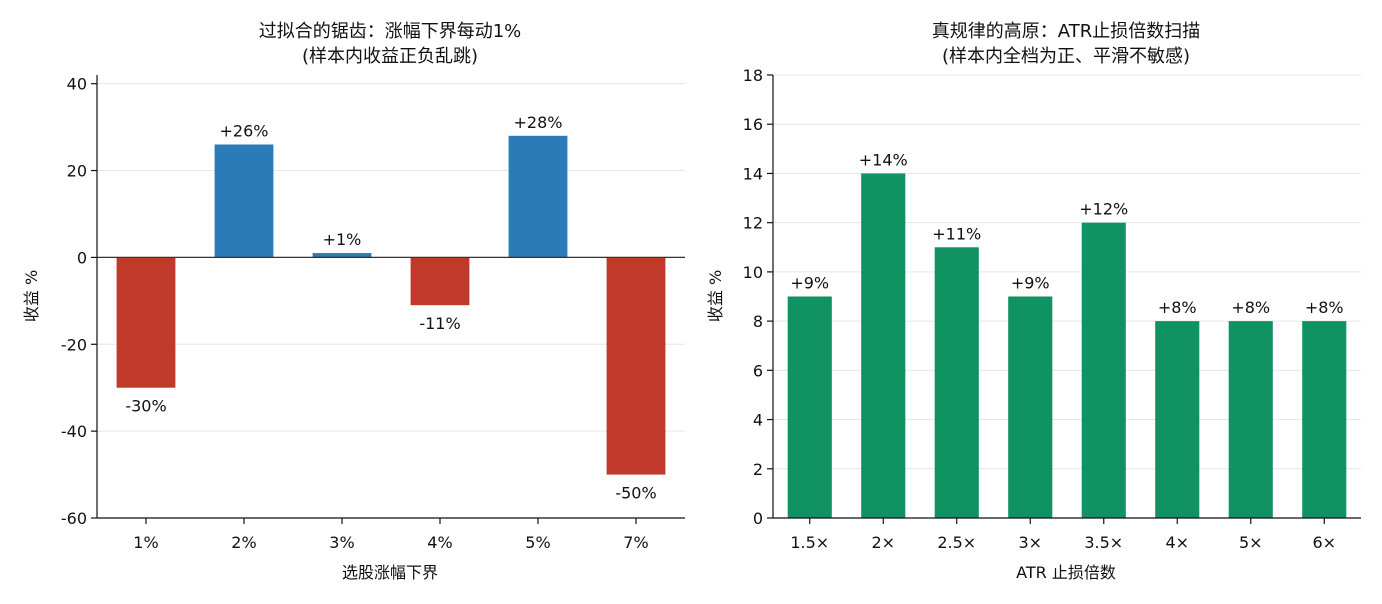  I want to click on y-tick-label: 12, so click(753, 223).